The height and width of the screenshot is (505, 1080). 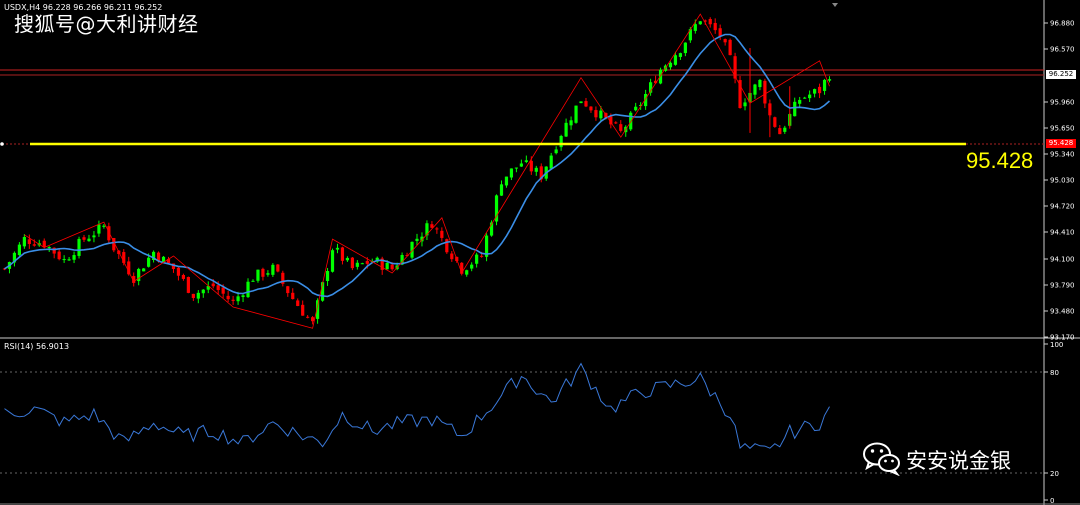 What do you see at coordinates (1062, 24) in the screenshot?
I see `price-tick-label: 96.880` at bounding box center [1062, 24].